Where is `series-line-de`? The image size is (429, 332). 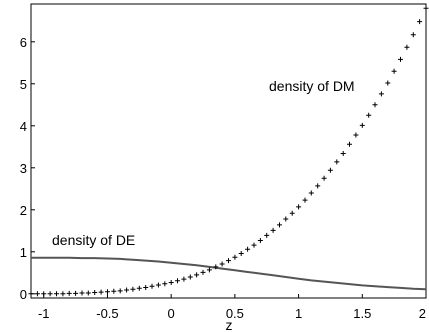 series-line-de is located at coordinates (229, 273).